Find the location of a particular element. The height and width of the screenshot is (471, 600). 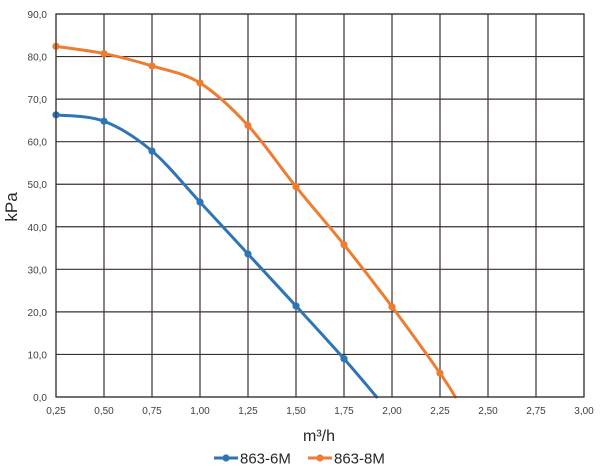

x-tick-label: 0,25 is located at coordinates (56, 411).